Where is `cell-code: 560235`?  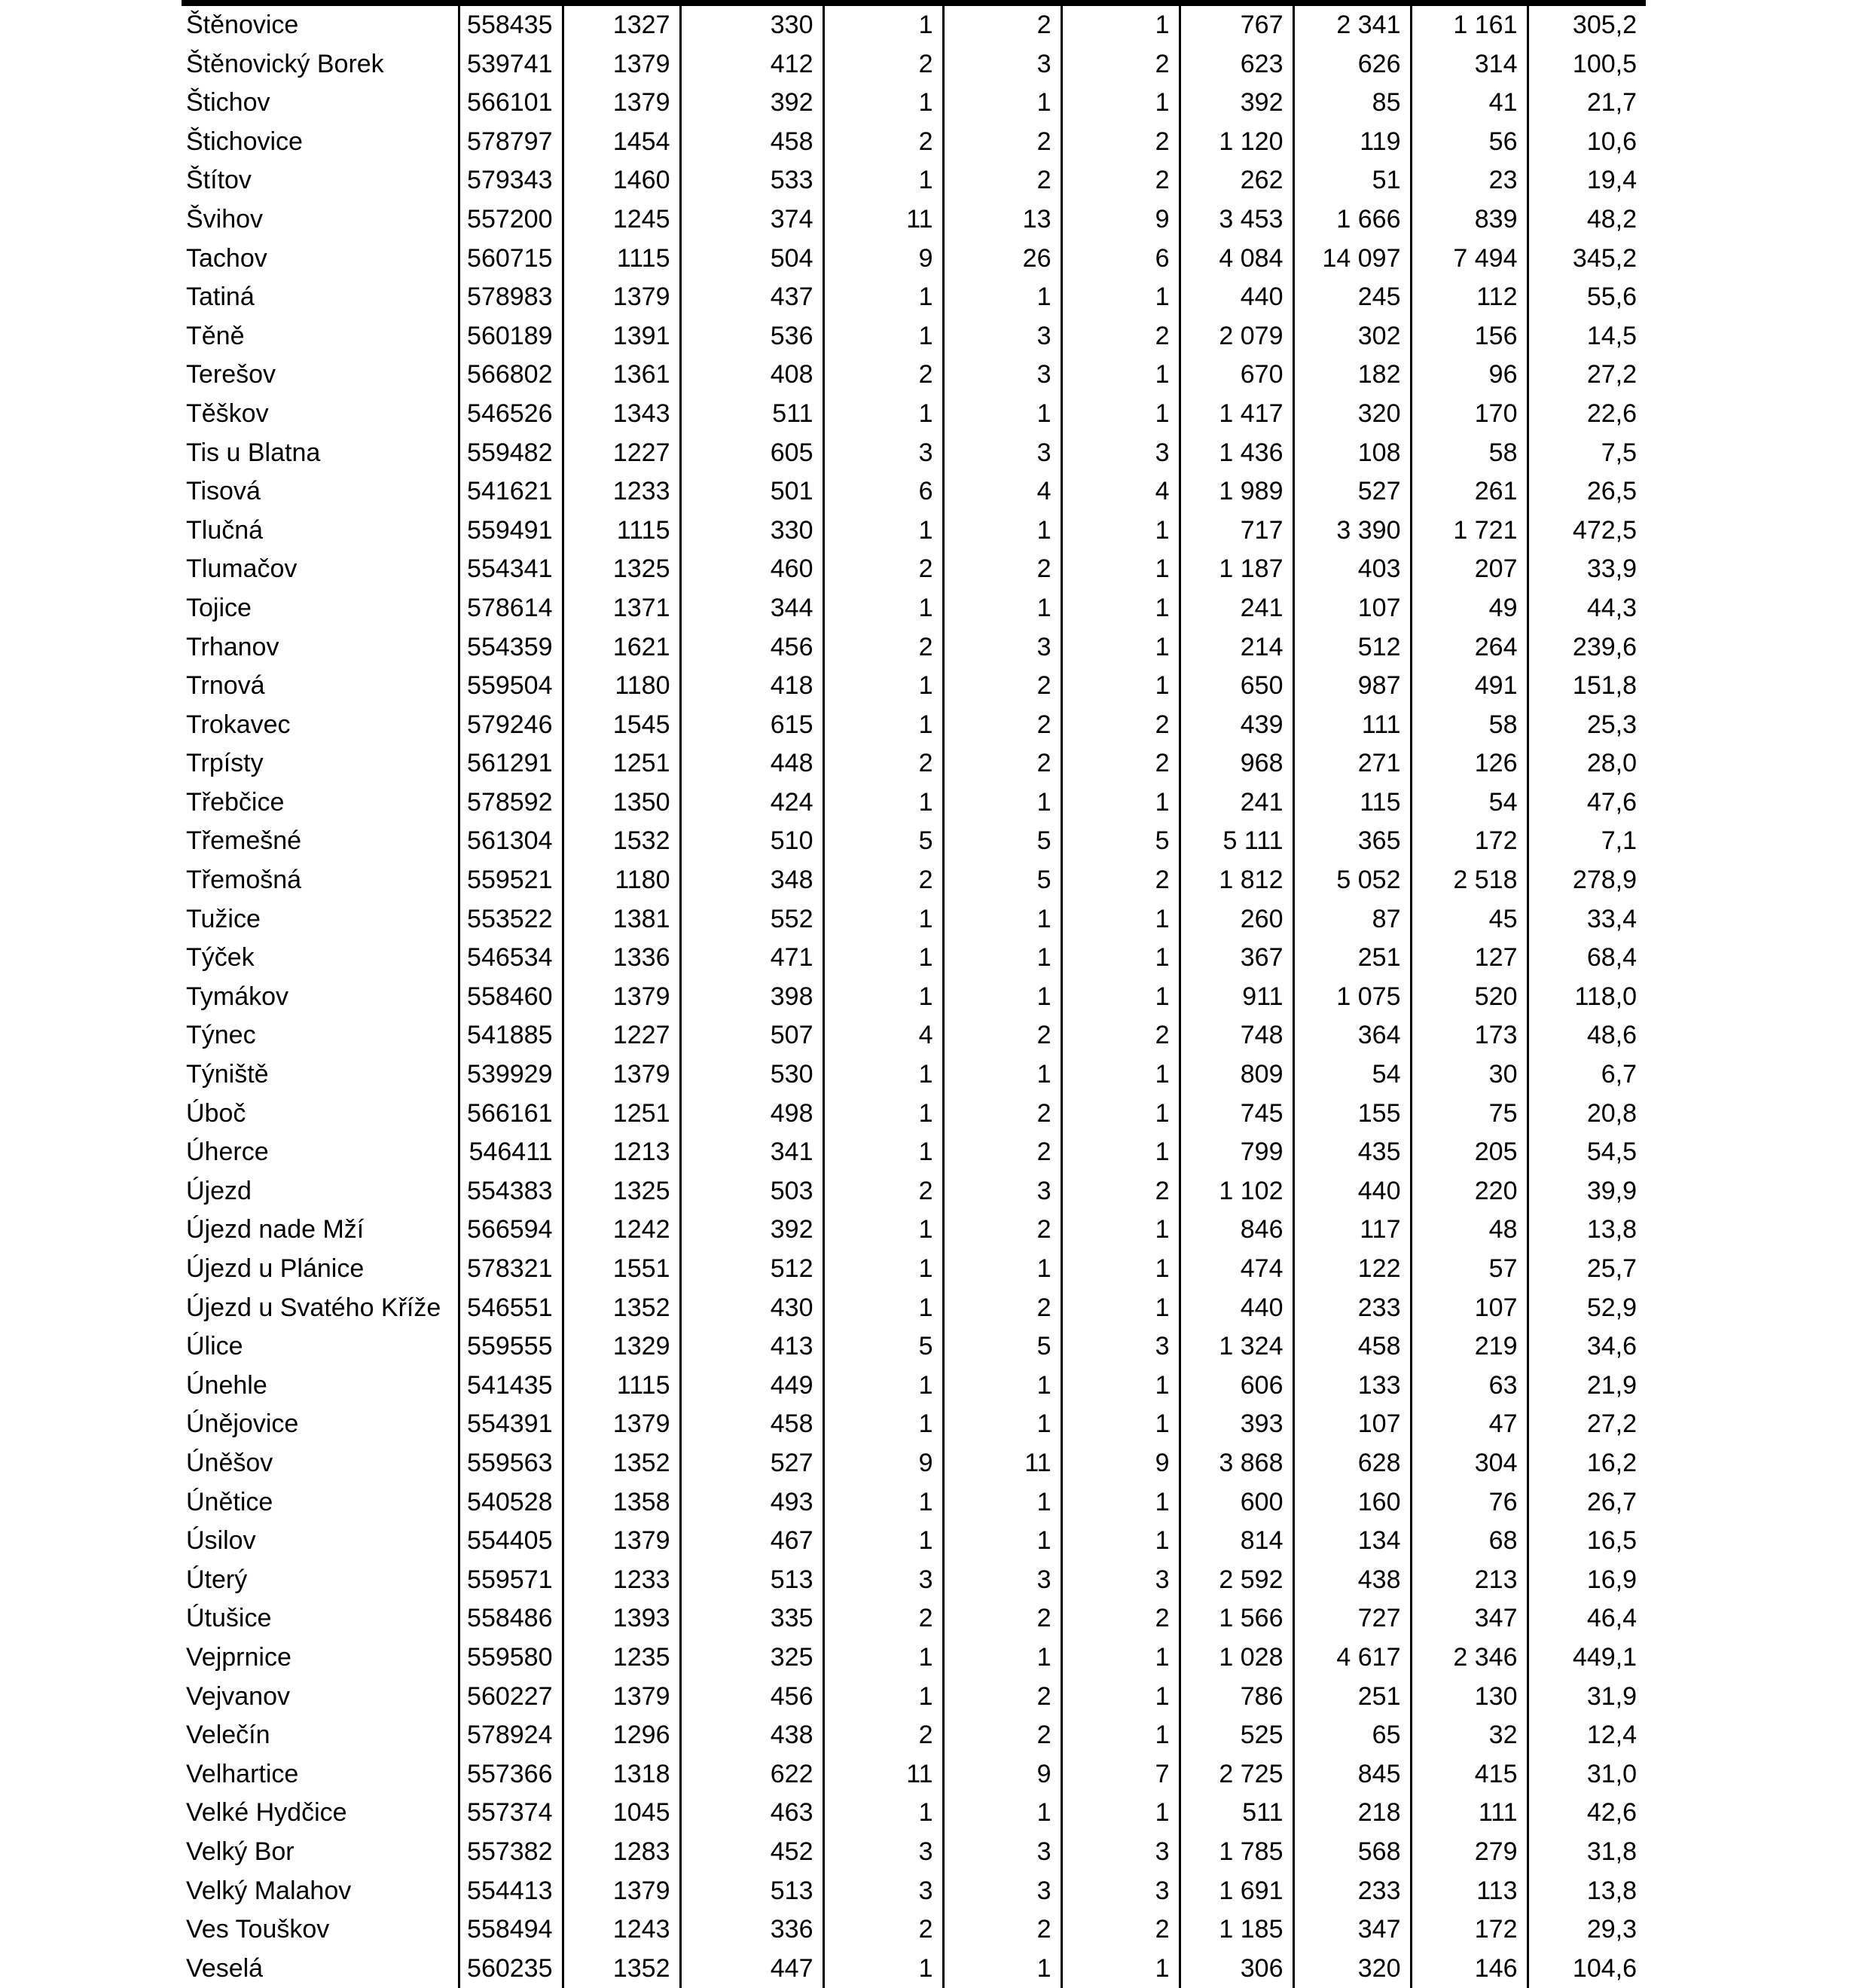 cell-code: 560235 is located at coordinates (510, 1968).